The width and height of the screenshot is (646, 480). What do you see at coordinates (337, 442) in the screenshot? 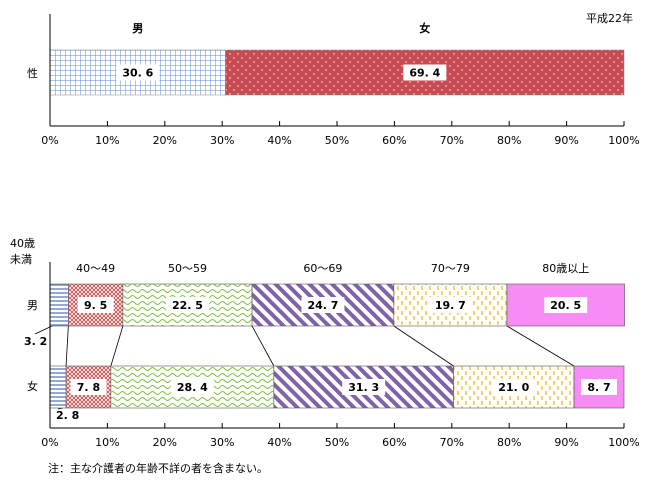
I see `bottom-x-tick-label: 50%` at bounding box center [337, 442].